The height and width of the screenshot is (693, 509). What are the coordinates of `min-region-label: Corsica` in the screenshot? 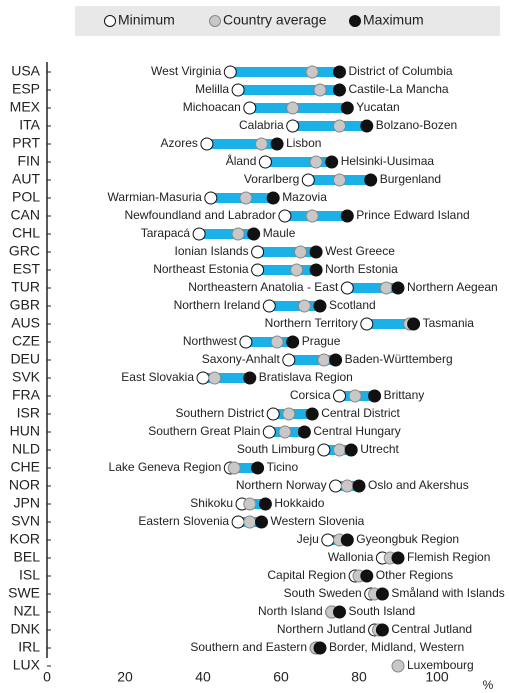 It's located at (310, 395).